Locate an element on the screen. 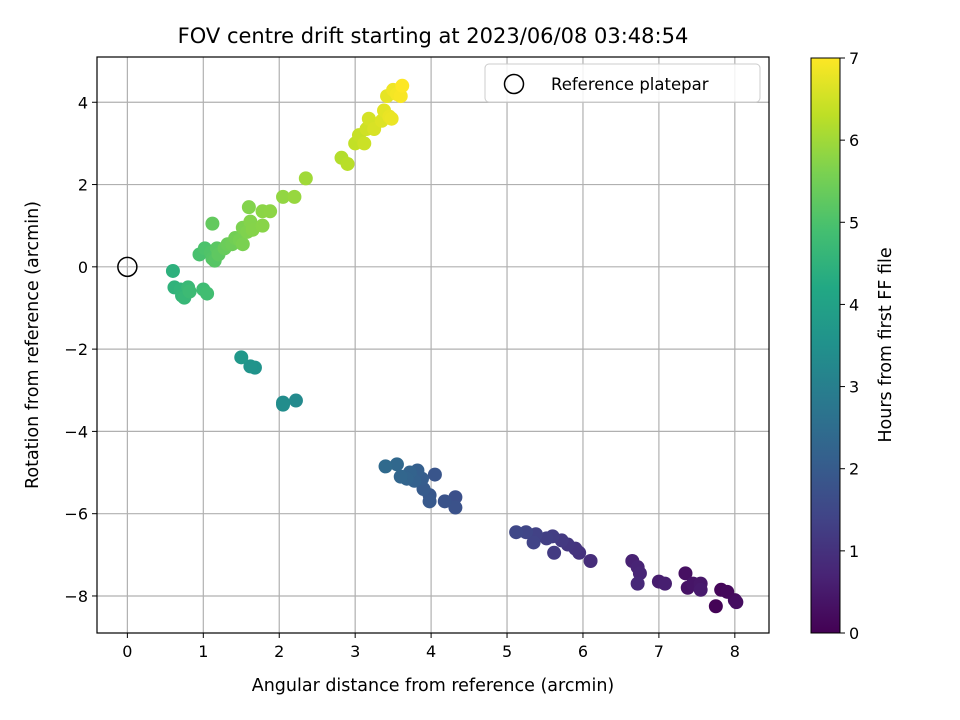  colorbar-label: Hours from first FF file is located at coordinates (886, 344).